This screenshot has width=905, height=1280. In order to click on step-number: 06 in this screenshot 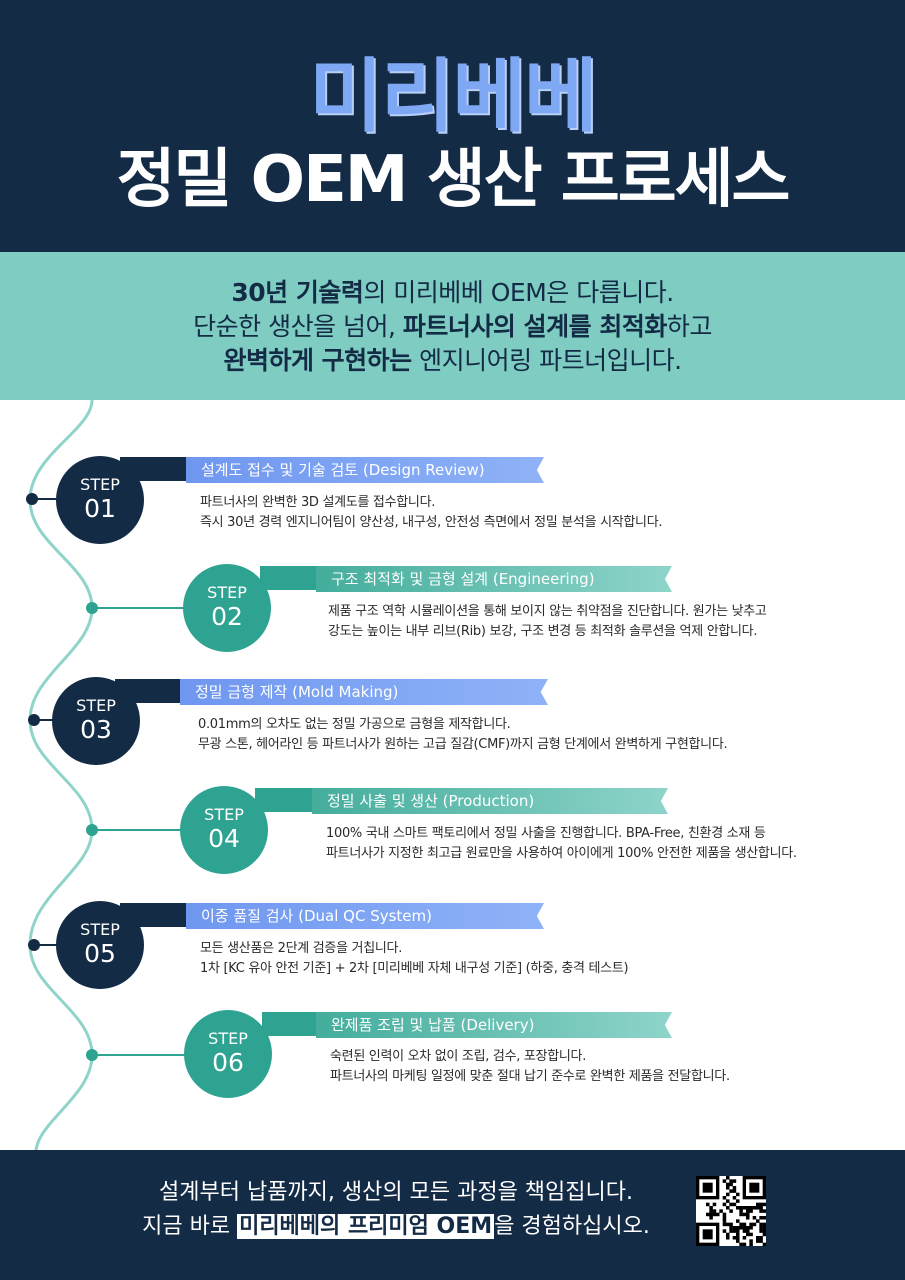, I will do `click(228, 1062)`.